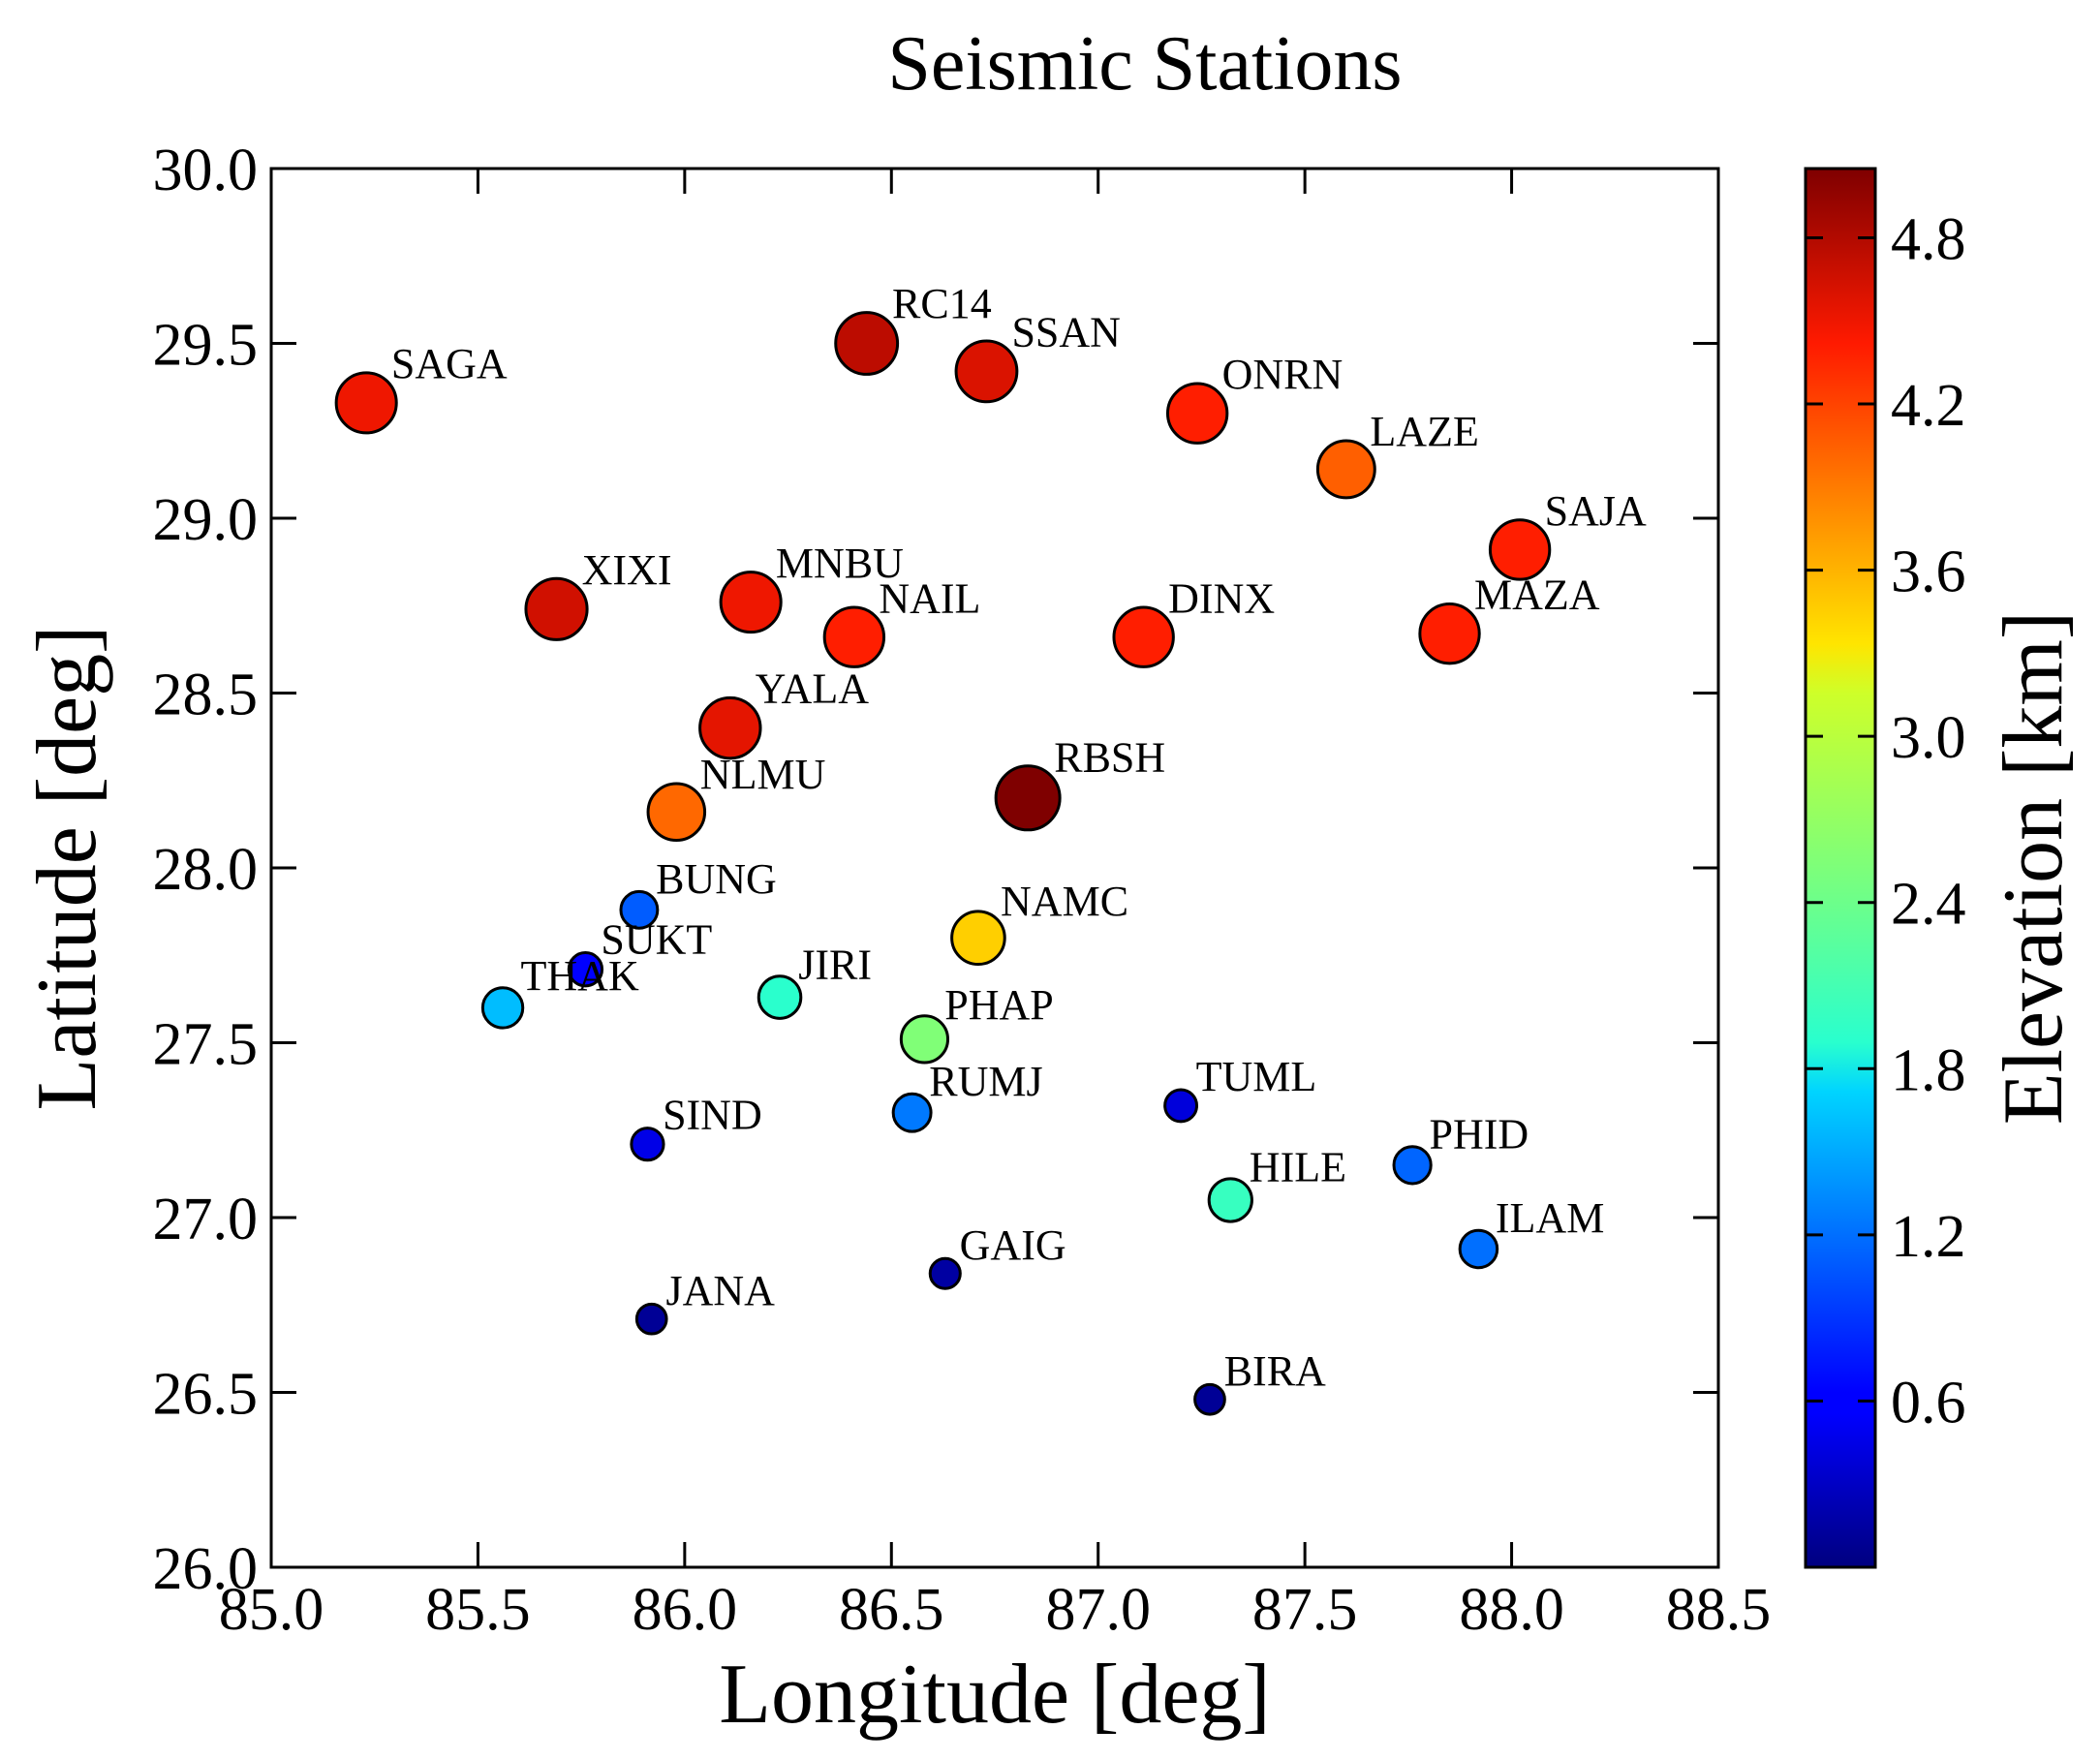 This screenshot has width=2100, height=1760. Describe the element at coordinates (2034, 868) in the screenshot. I see `colorbar-label: Elevation [km]` at that location.